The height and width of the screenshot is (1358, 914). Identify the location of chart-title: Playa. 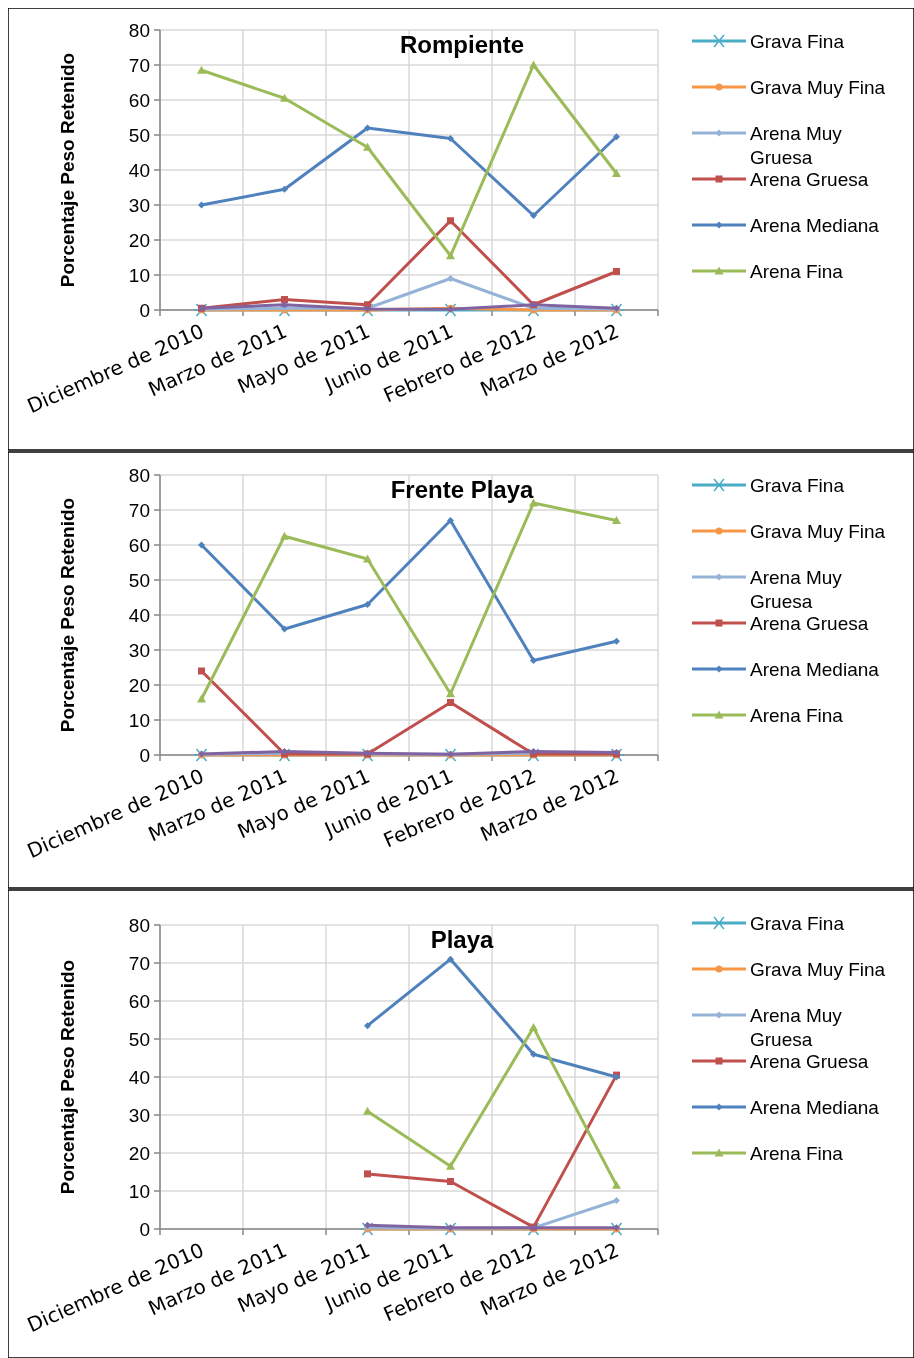
(462, 939).